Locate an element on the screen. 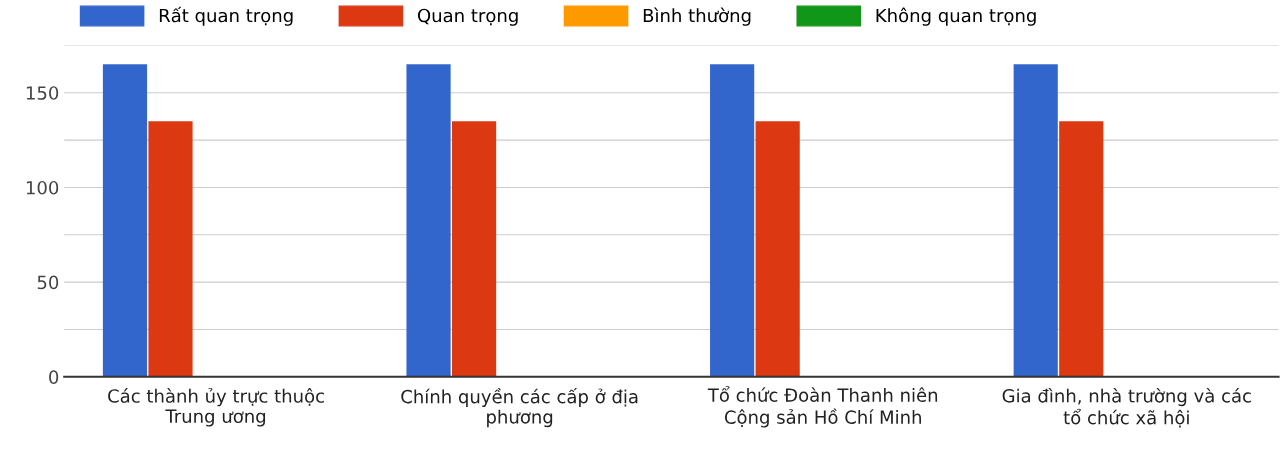 This screenshot has height=454, width=1285. legend-label: Bình thường is located at coordinates (697, 16).